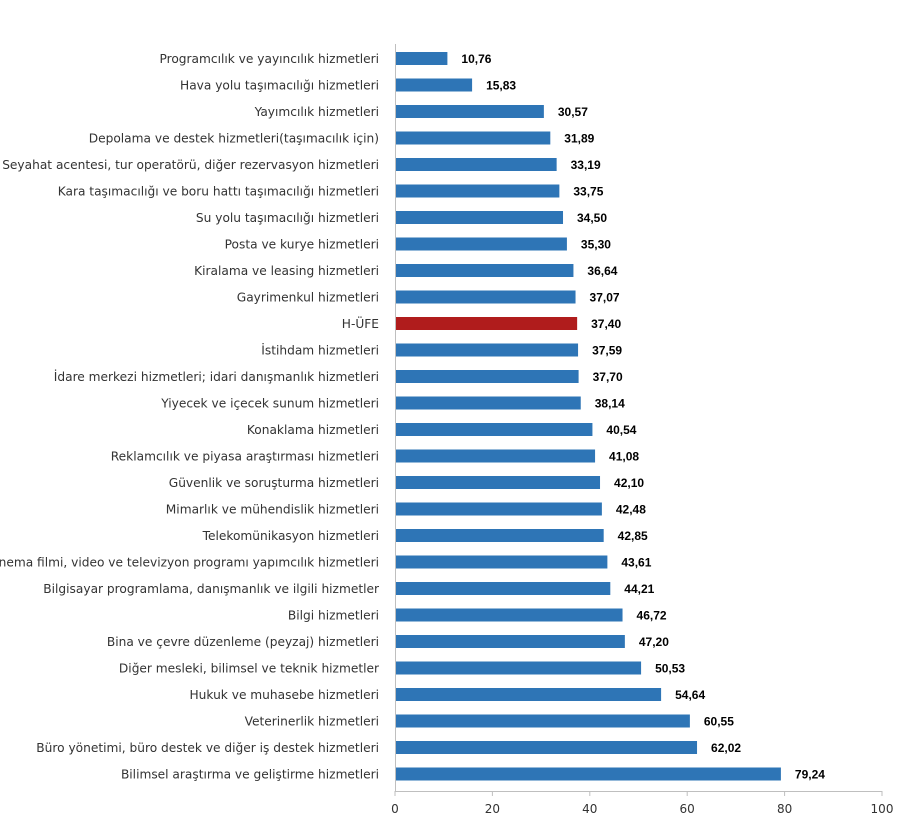 The height and width of the screenshot is (822, 899). What do you see at coordinates (610, 404) in the screenshot?
I see `value-label: 38,14` at bounding box center [610, 404].